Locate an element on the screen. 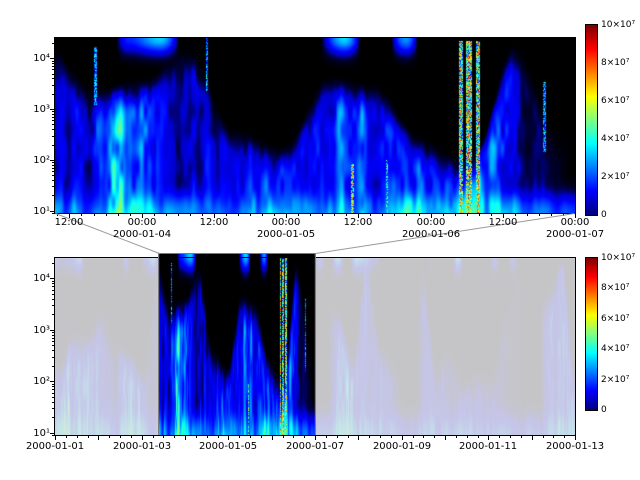 Image resolution: width=640 pixels, height=480 pixels. detail-colorbar is located at coordinates (591, 120).